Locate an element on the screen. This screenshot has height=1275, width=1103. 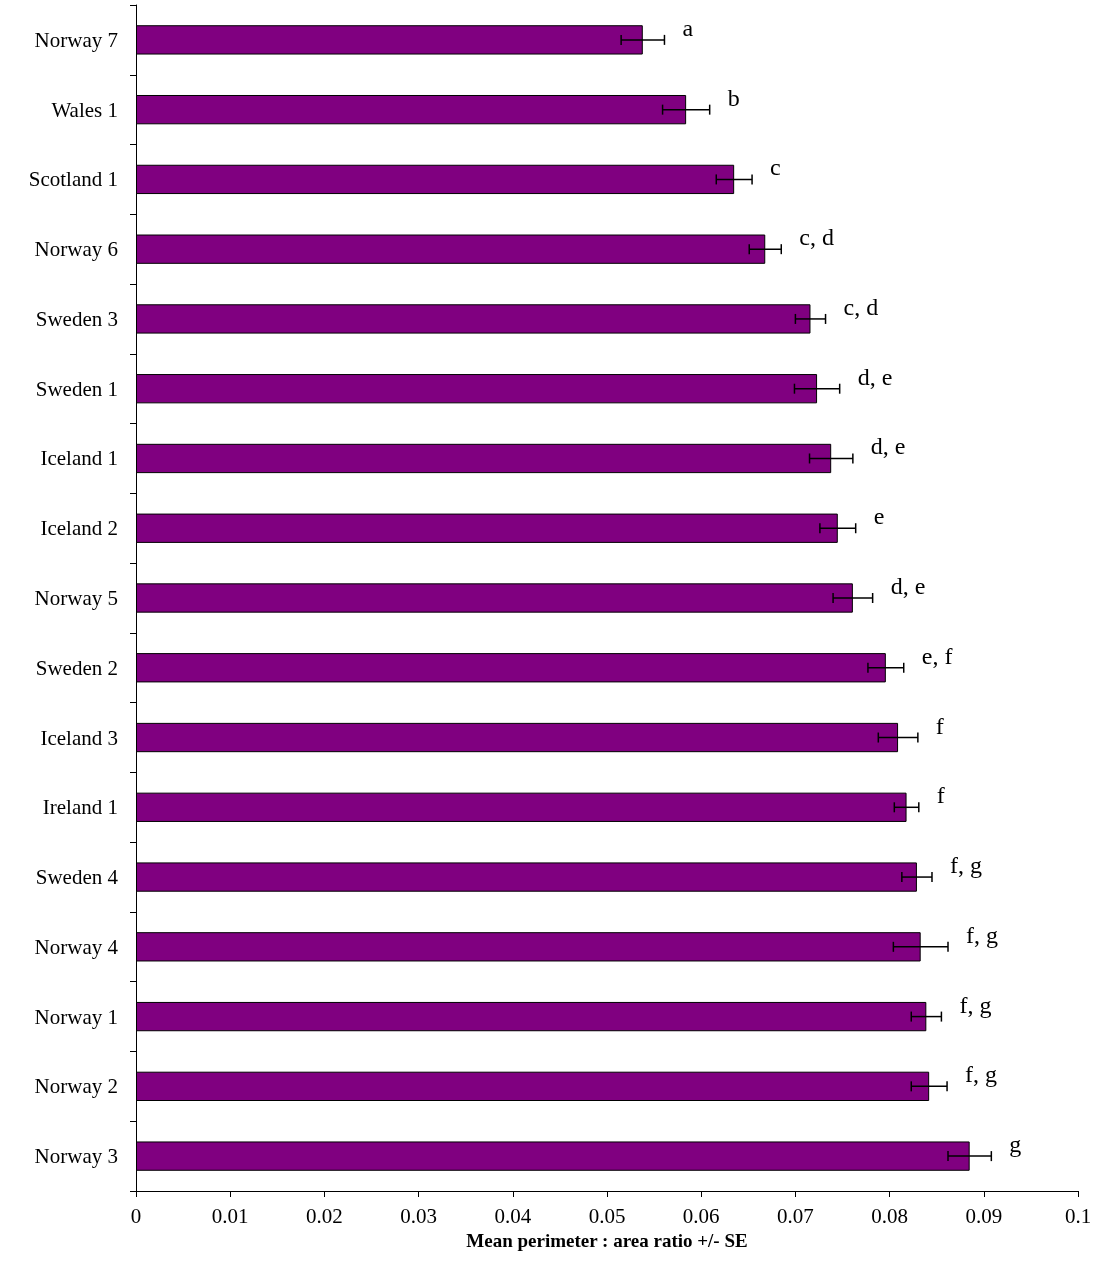
y-tick-label: Norway 5 is located at coordinates (76, 598).